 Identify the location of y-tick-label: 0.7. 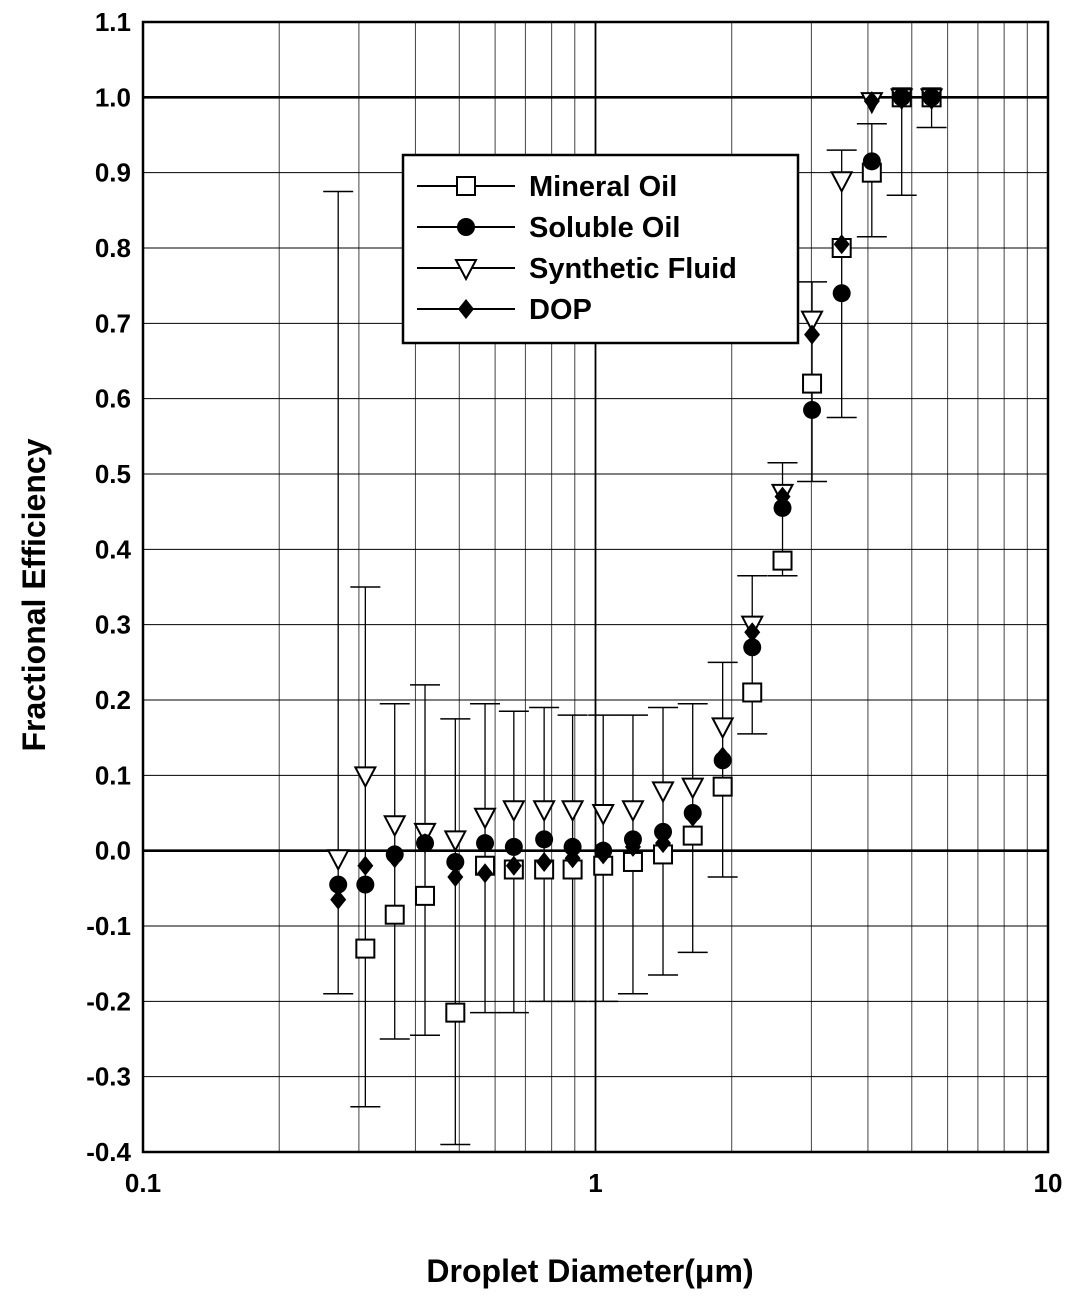
(113, 323).